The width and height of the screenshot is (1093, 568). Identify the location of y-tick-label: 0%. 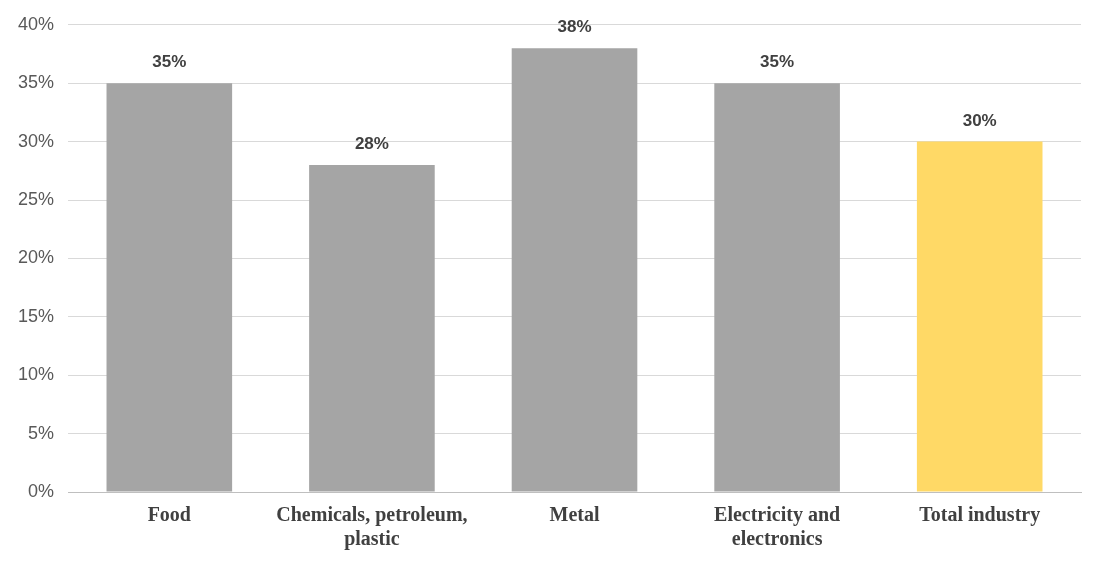
(41, 490).